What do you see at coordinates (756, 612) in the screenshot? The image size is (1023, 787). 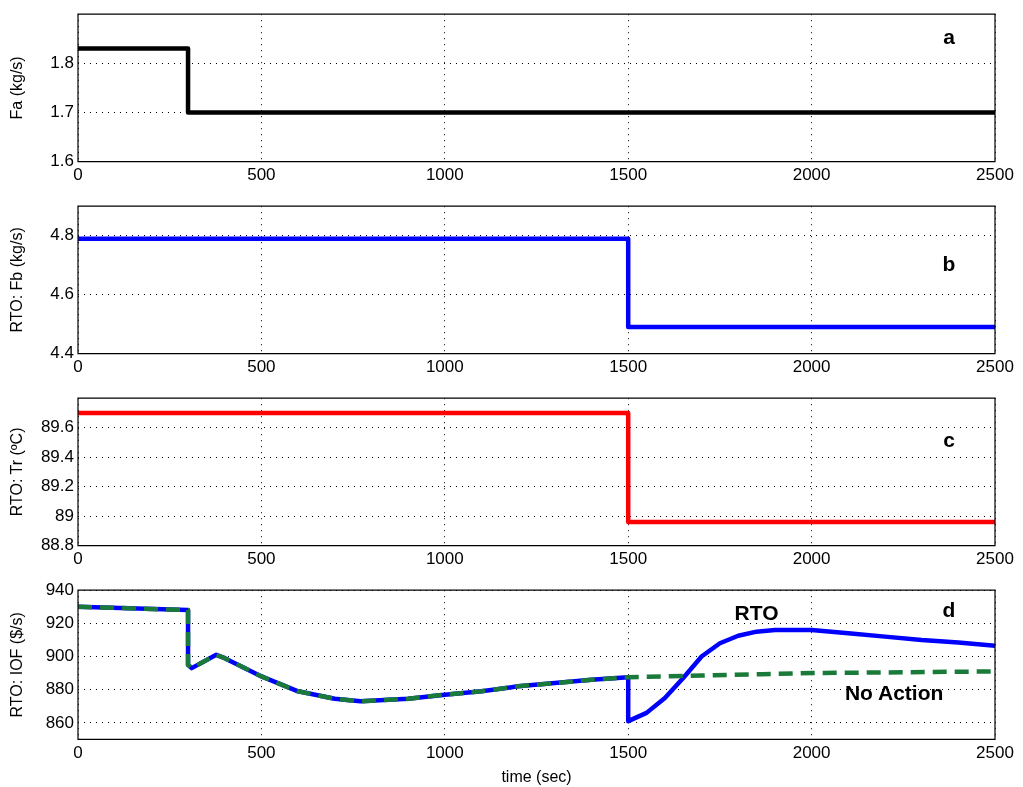 I see `annotation: RTO` at bounding box center [756, 612].